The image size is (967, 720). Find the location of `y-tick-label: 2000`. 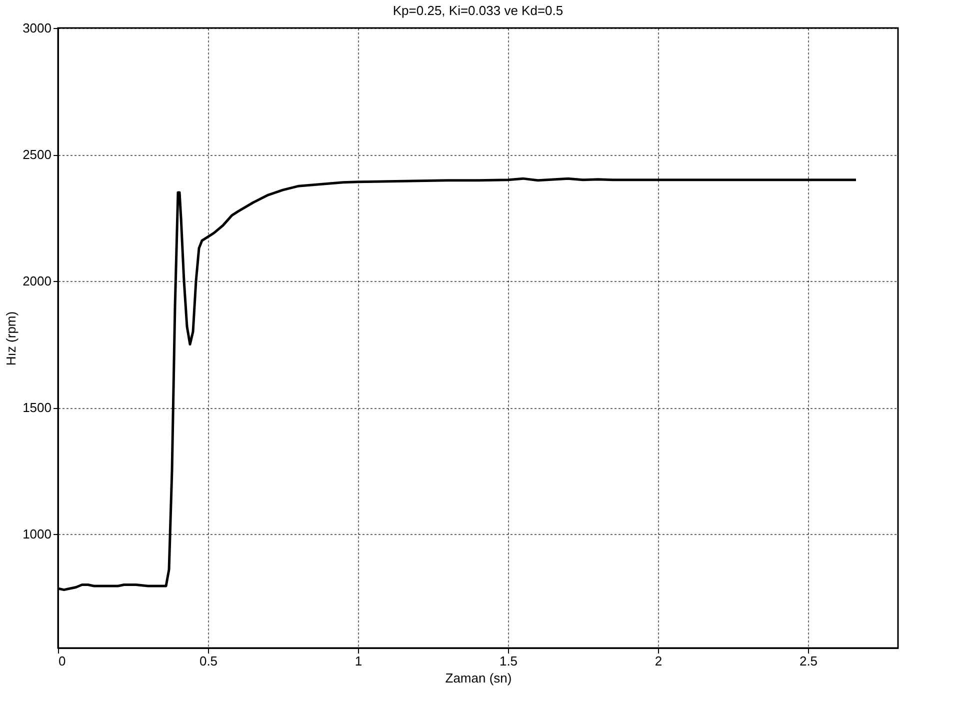

y-tick-label: 2000 is located at coordinates (37, 281).